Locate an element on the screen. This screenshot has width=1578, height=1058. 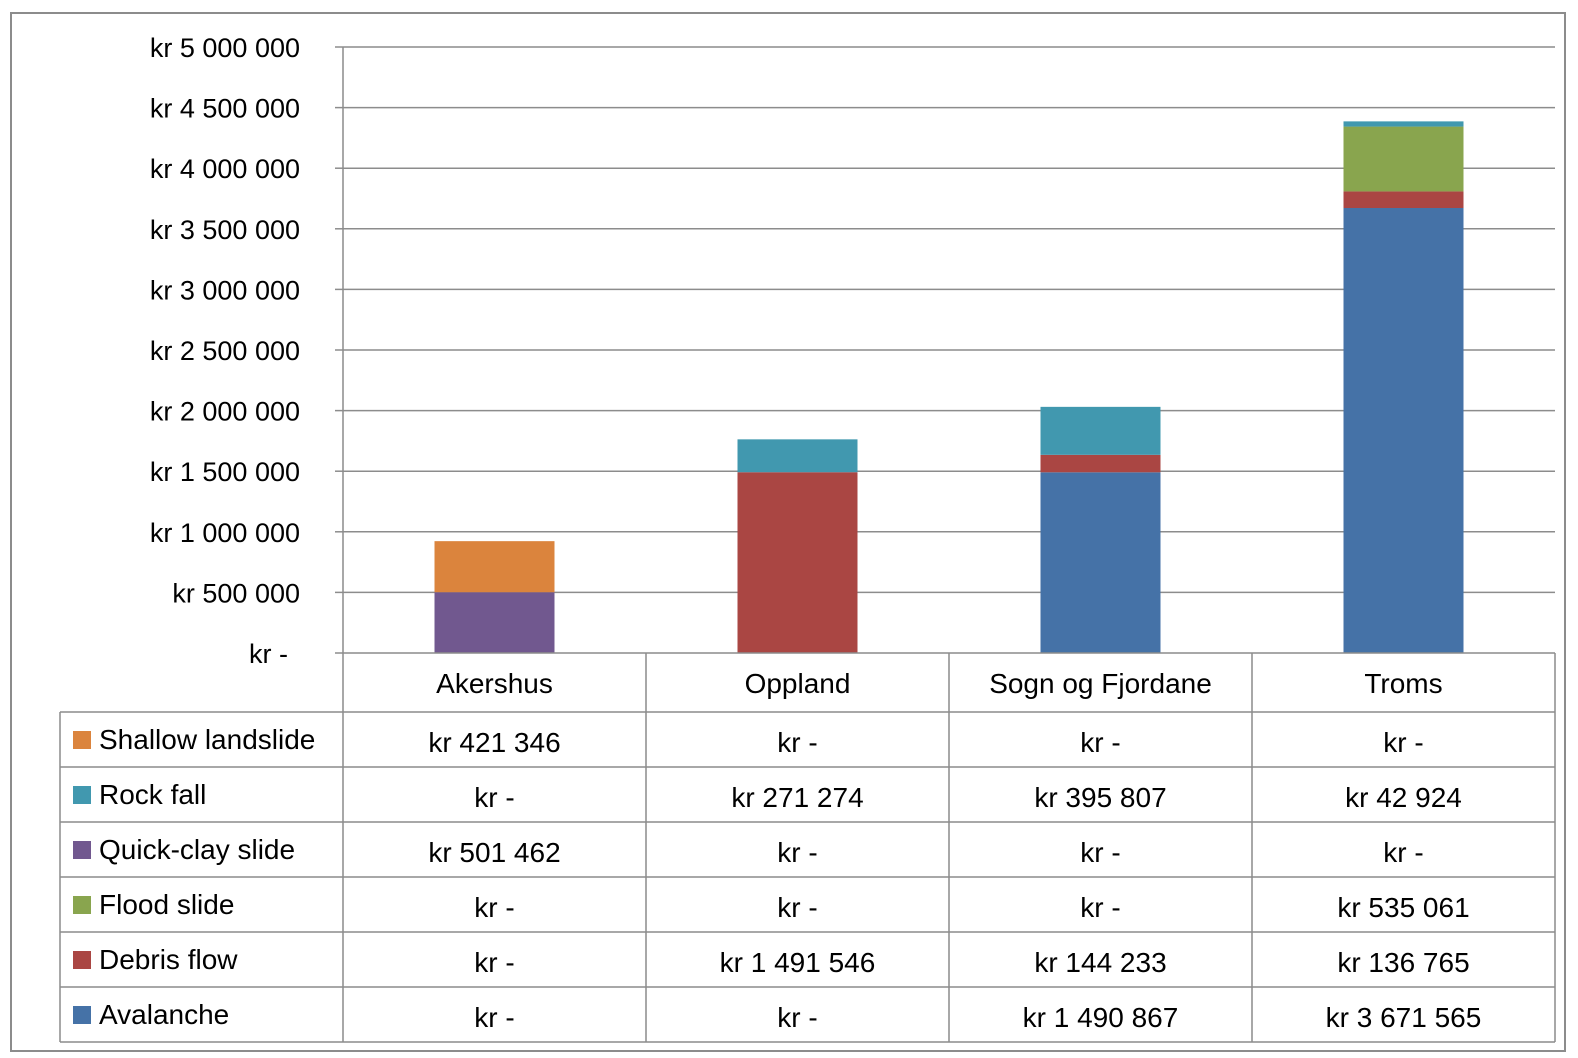
legend-label: Avalanche is located at coordinates (164, 1014).